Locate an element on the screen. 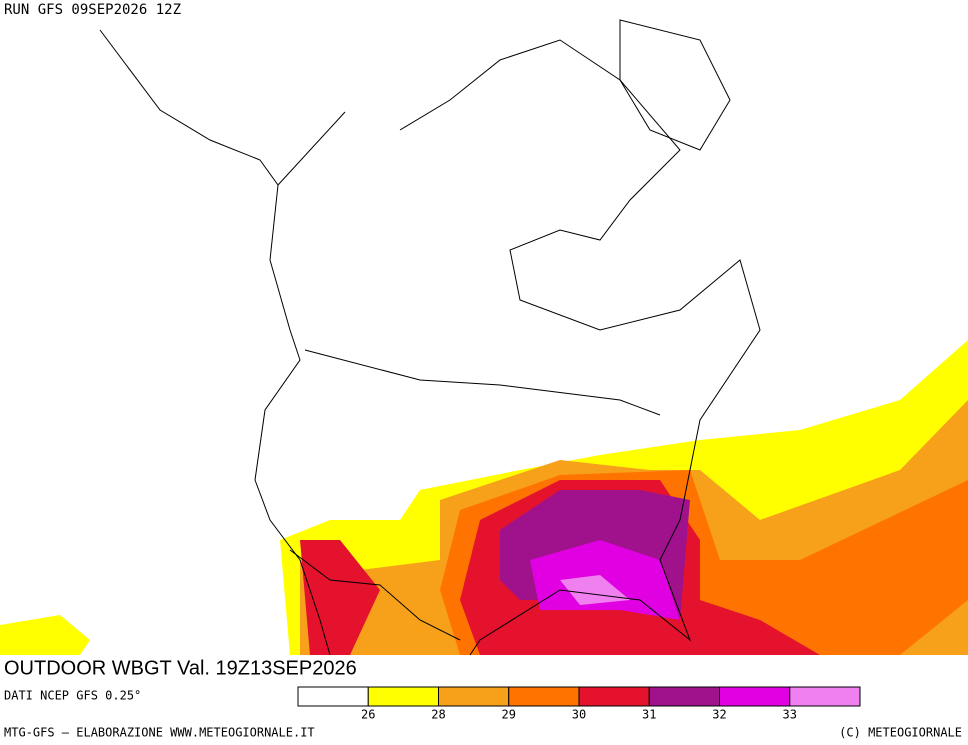 The height and width of the screenshot is (745, 968). colorbar-label: 31 is located at coordinates (649, 715).